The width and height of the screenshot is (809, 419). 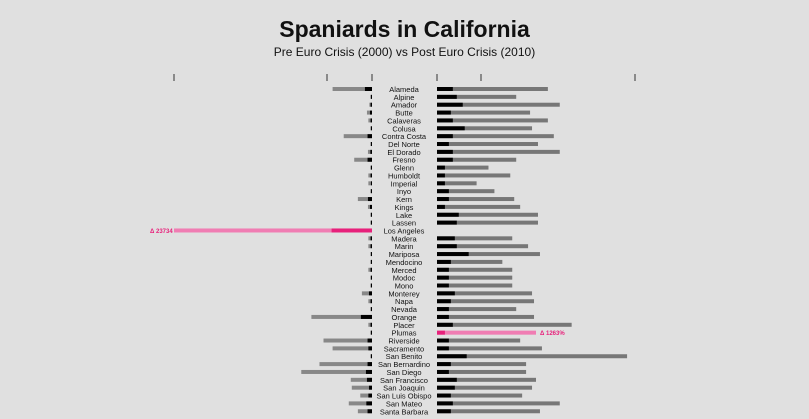 I want to click on county-label: Sacramento, so click(x=404, y=348).